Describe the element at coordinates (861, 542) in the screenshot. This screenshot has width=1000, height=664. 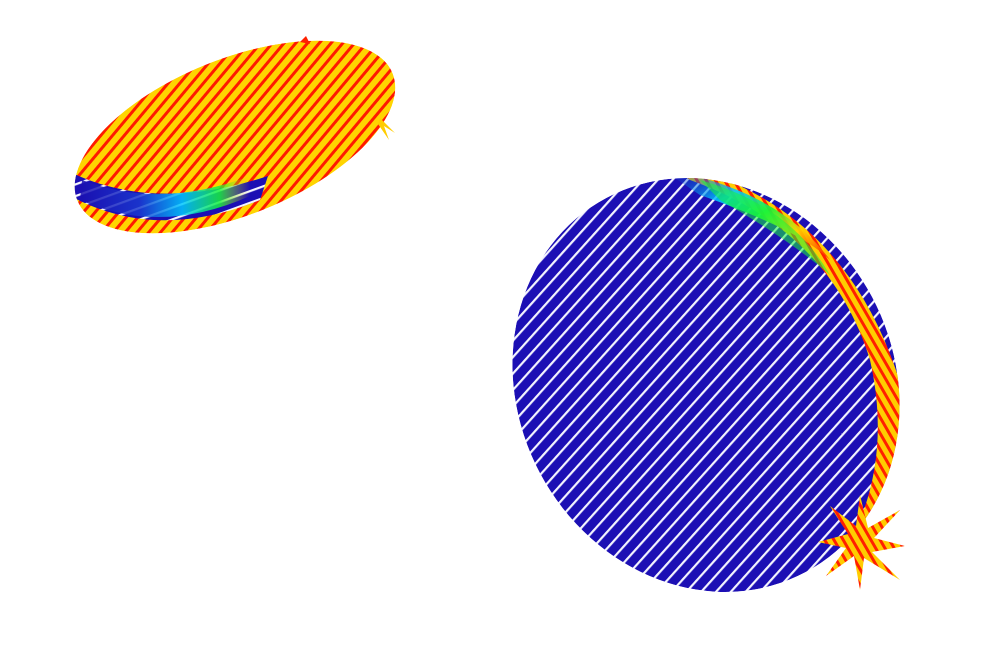
I see `burst-marker` at that location.